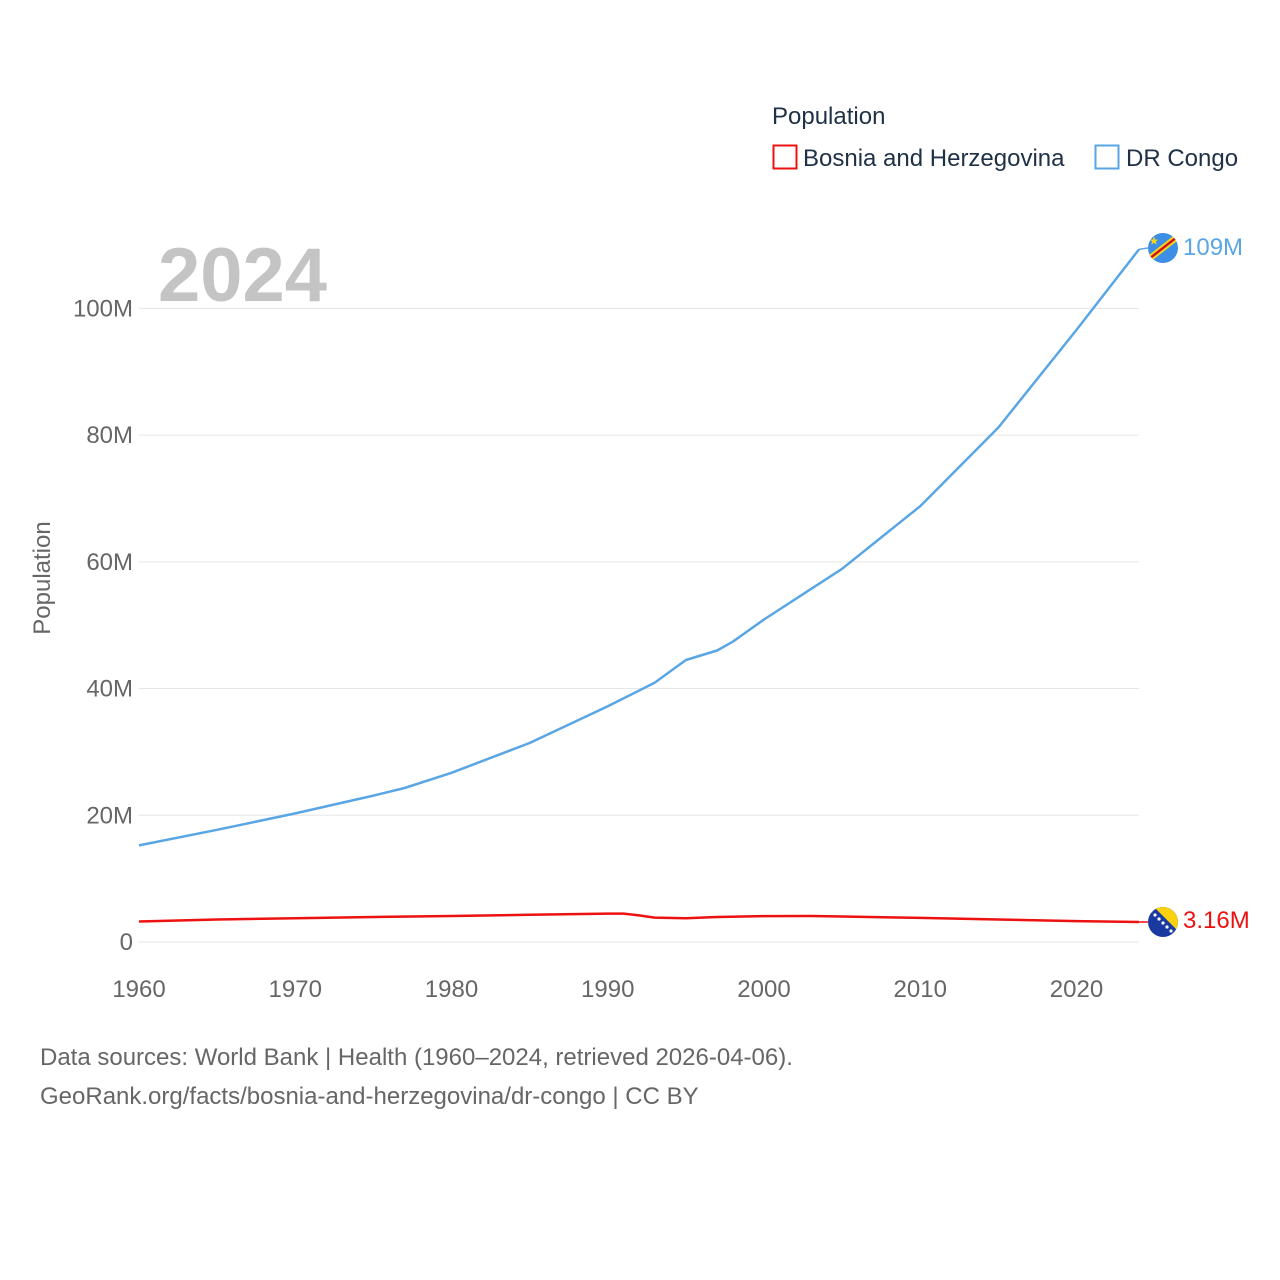 This screenshot has width=1280, height=1280. Describe the element at coordinates (920, 989) in the screenshot. I see `x-tick-label: 2010` at that location.